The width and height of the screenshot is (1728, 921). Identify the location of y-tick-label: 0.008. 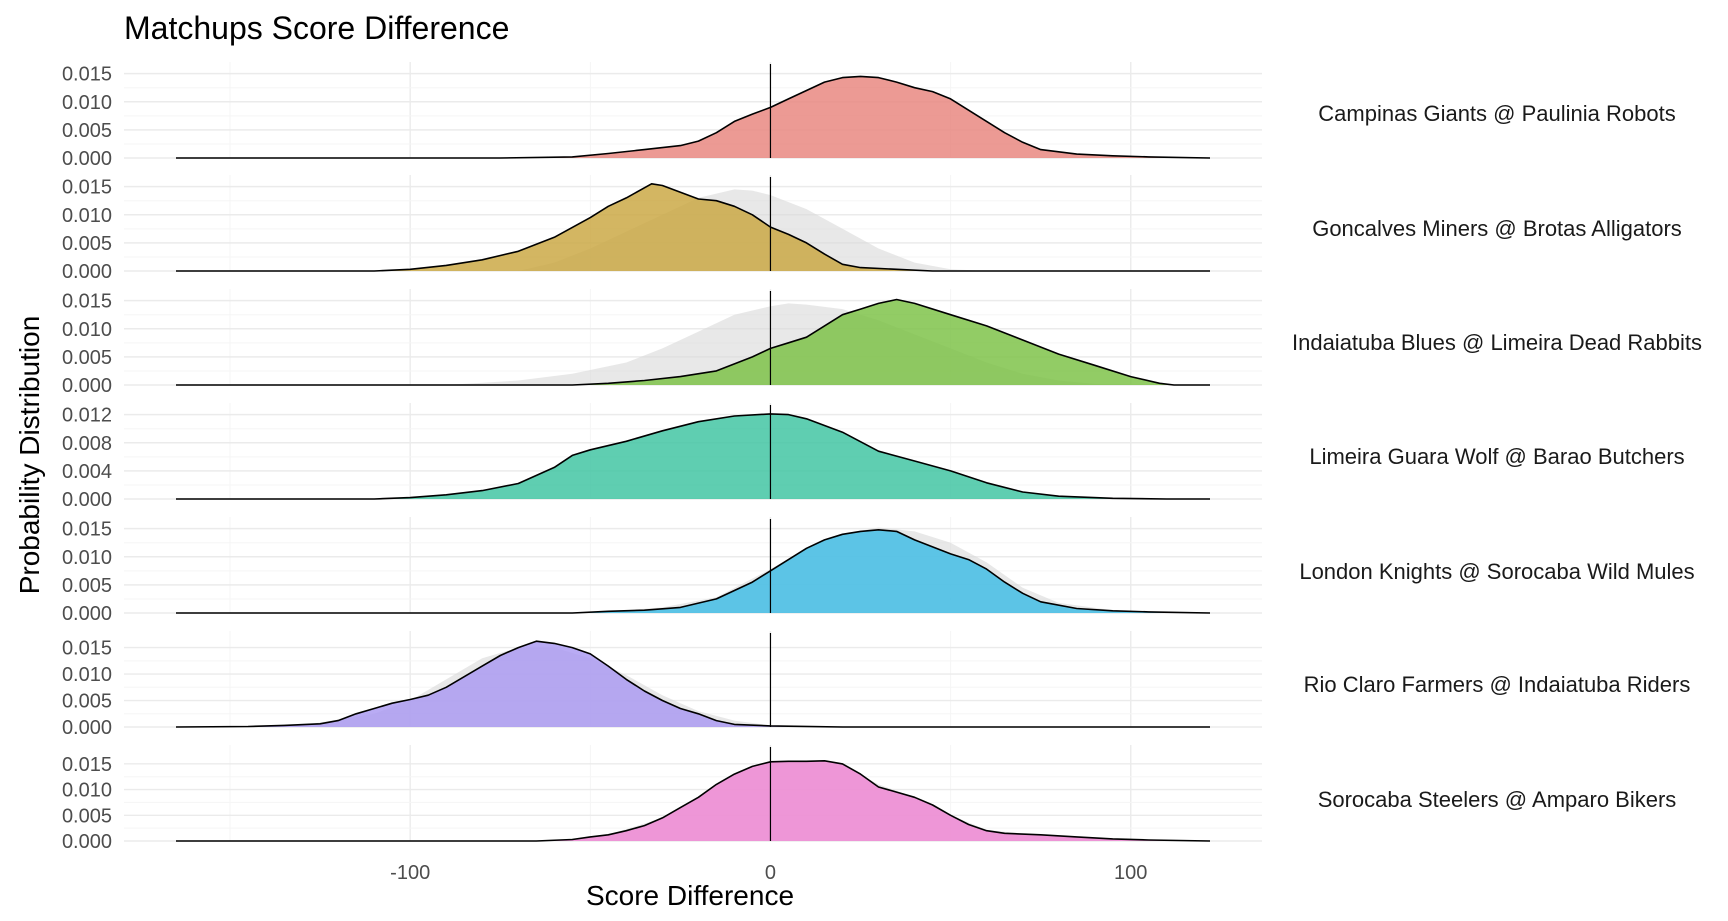
(87, 444).